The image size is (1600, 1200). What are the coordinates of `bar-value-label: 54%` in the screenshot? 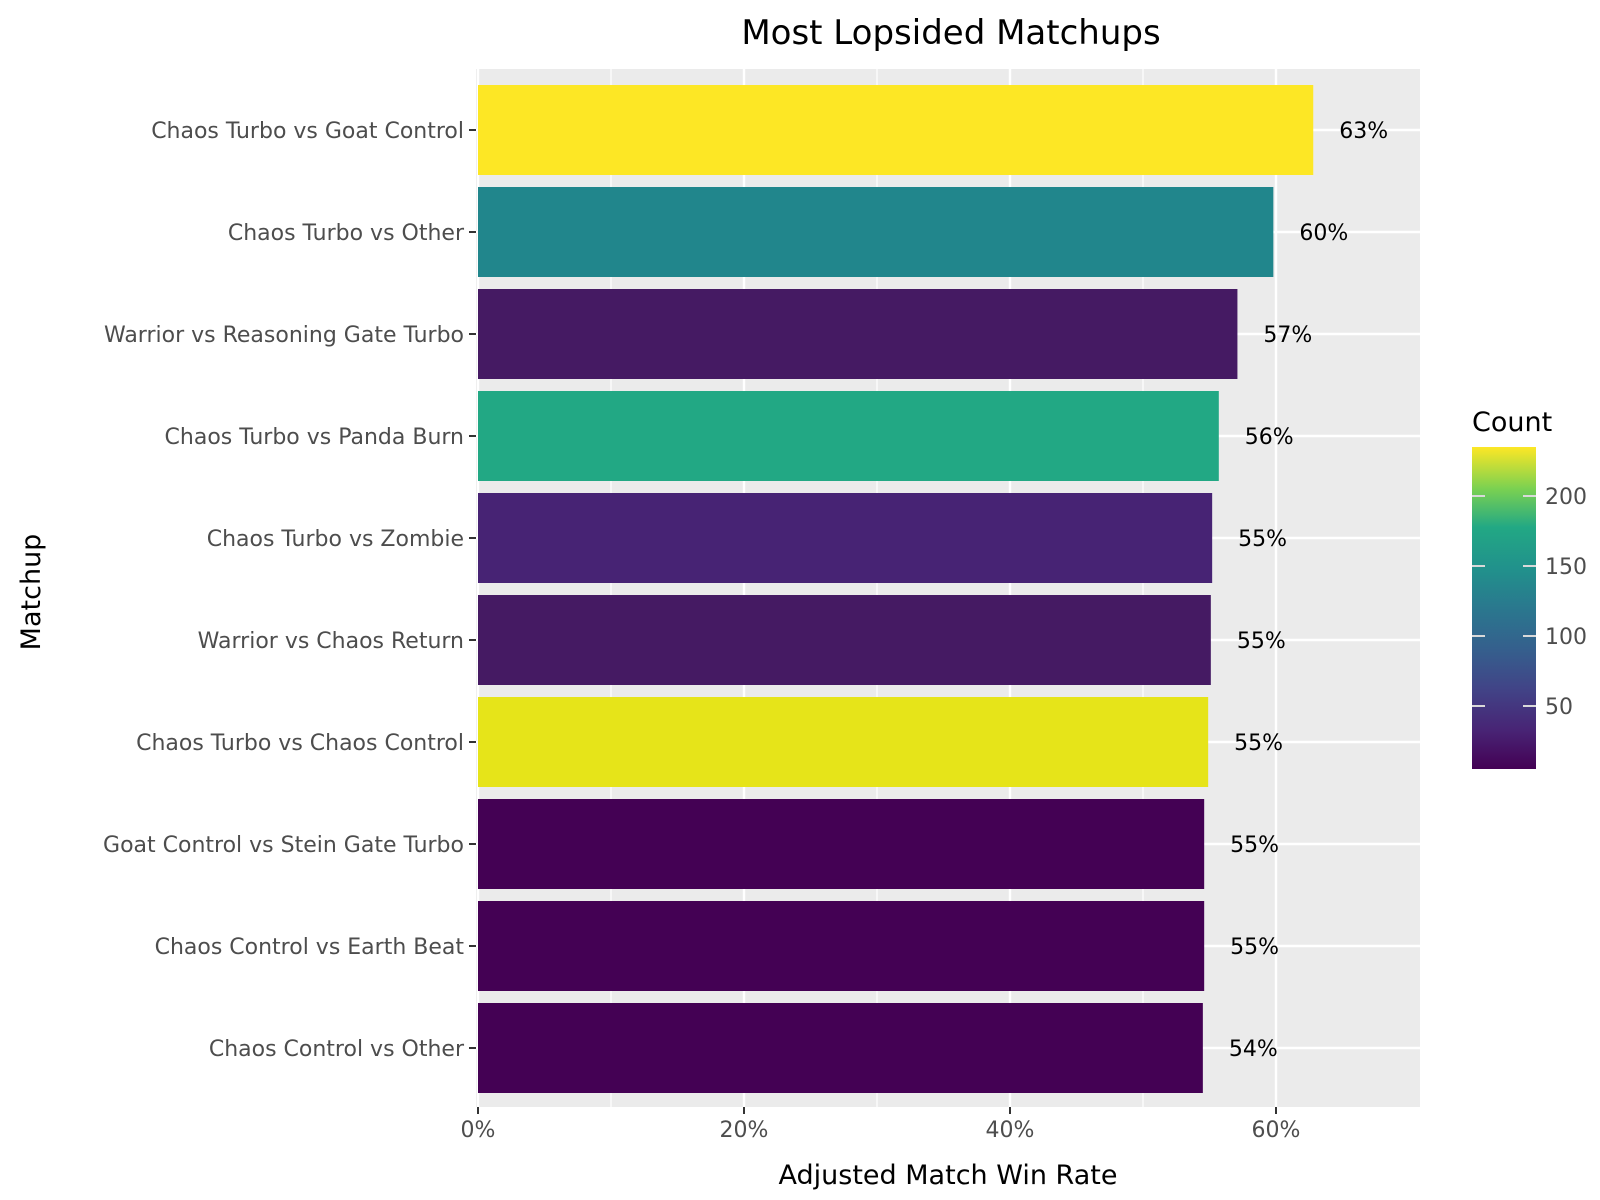 It's located at (1253, 1049).